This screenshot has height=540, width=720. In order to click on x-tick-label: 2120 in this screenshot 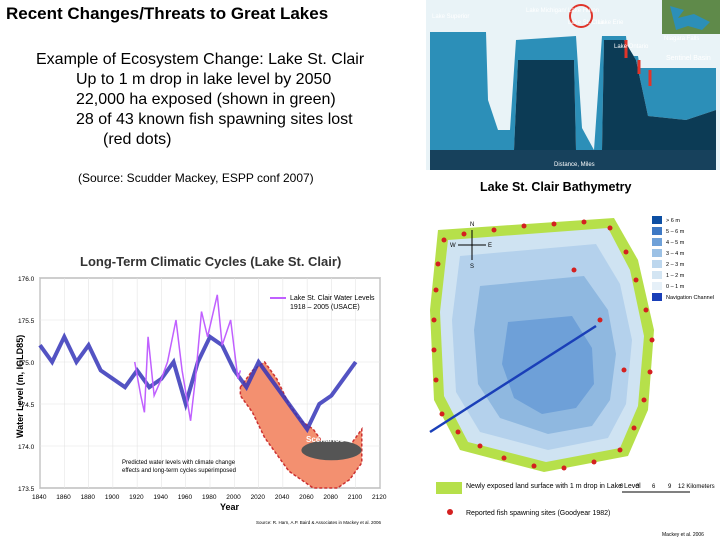, I will do `click(379, 497)`.